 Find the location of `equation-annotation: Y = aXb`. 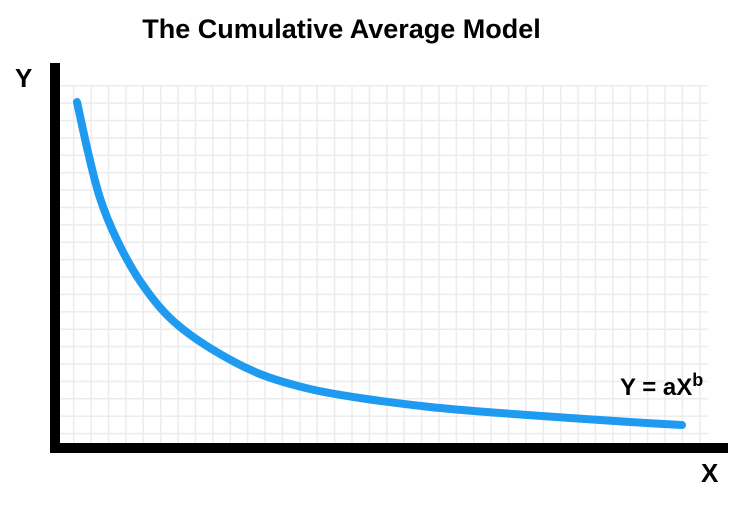

equation-annotation: Y = aXb is located at coordinates (661, 386).